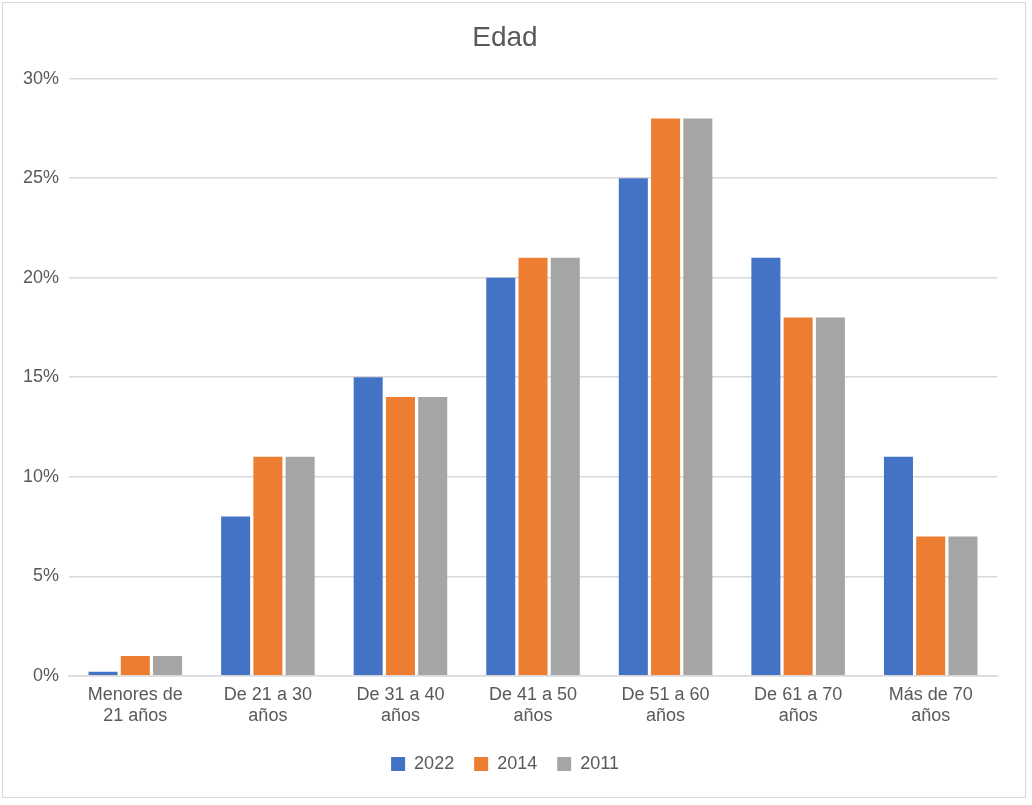 The image size is (1032, 805). What do you see at coordinates (41, 276) in the screenshot?
I see `y-tick-label: 20%` at bounding box center [41, 276].